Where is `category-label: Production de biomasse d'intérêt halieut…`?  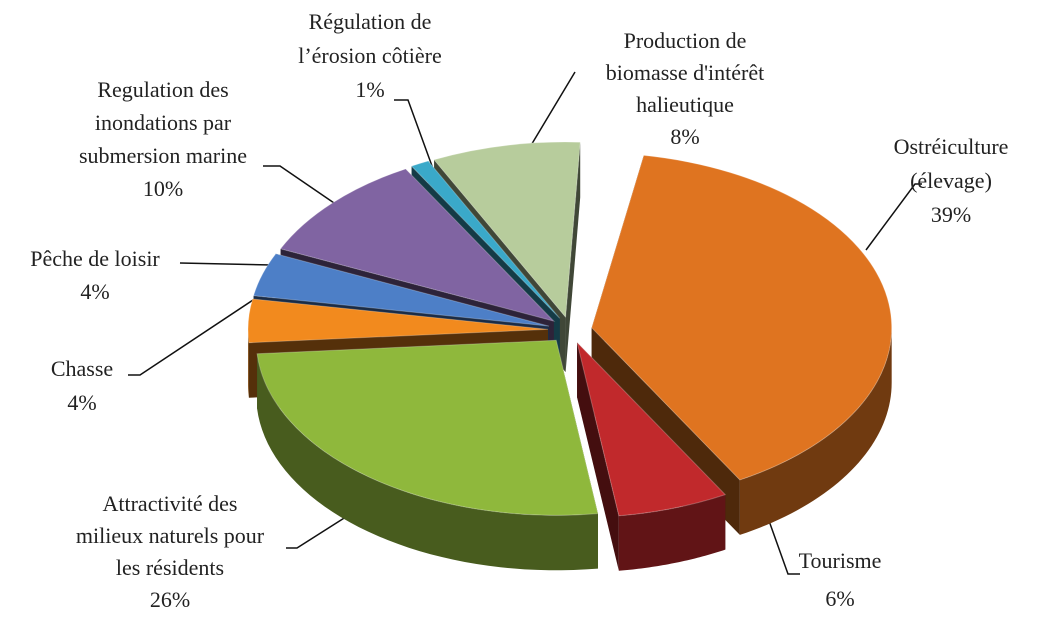 category-label: Production de biomasse d'intérêt halieut… is located at coordinates (685, 72).